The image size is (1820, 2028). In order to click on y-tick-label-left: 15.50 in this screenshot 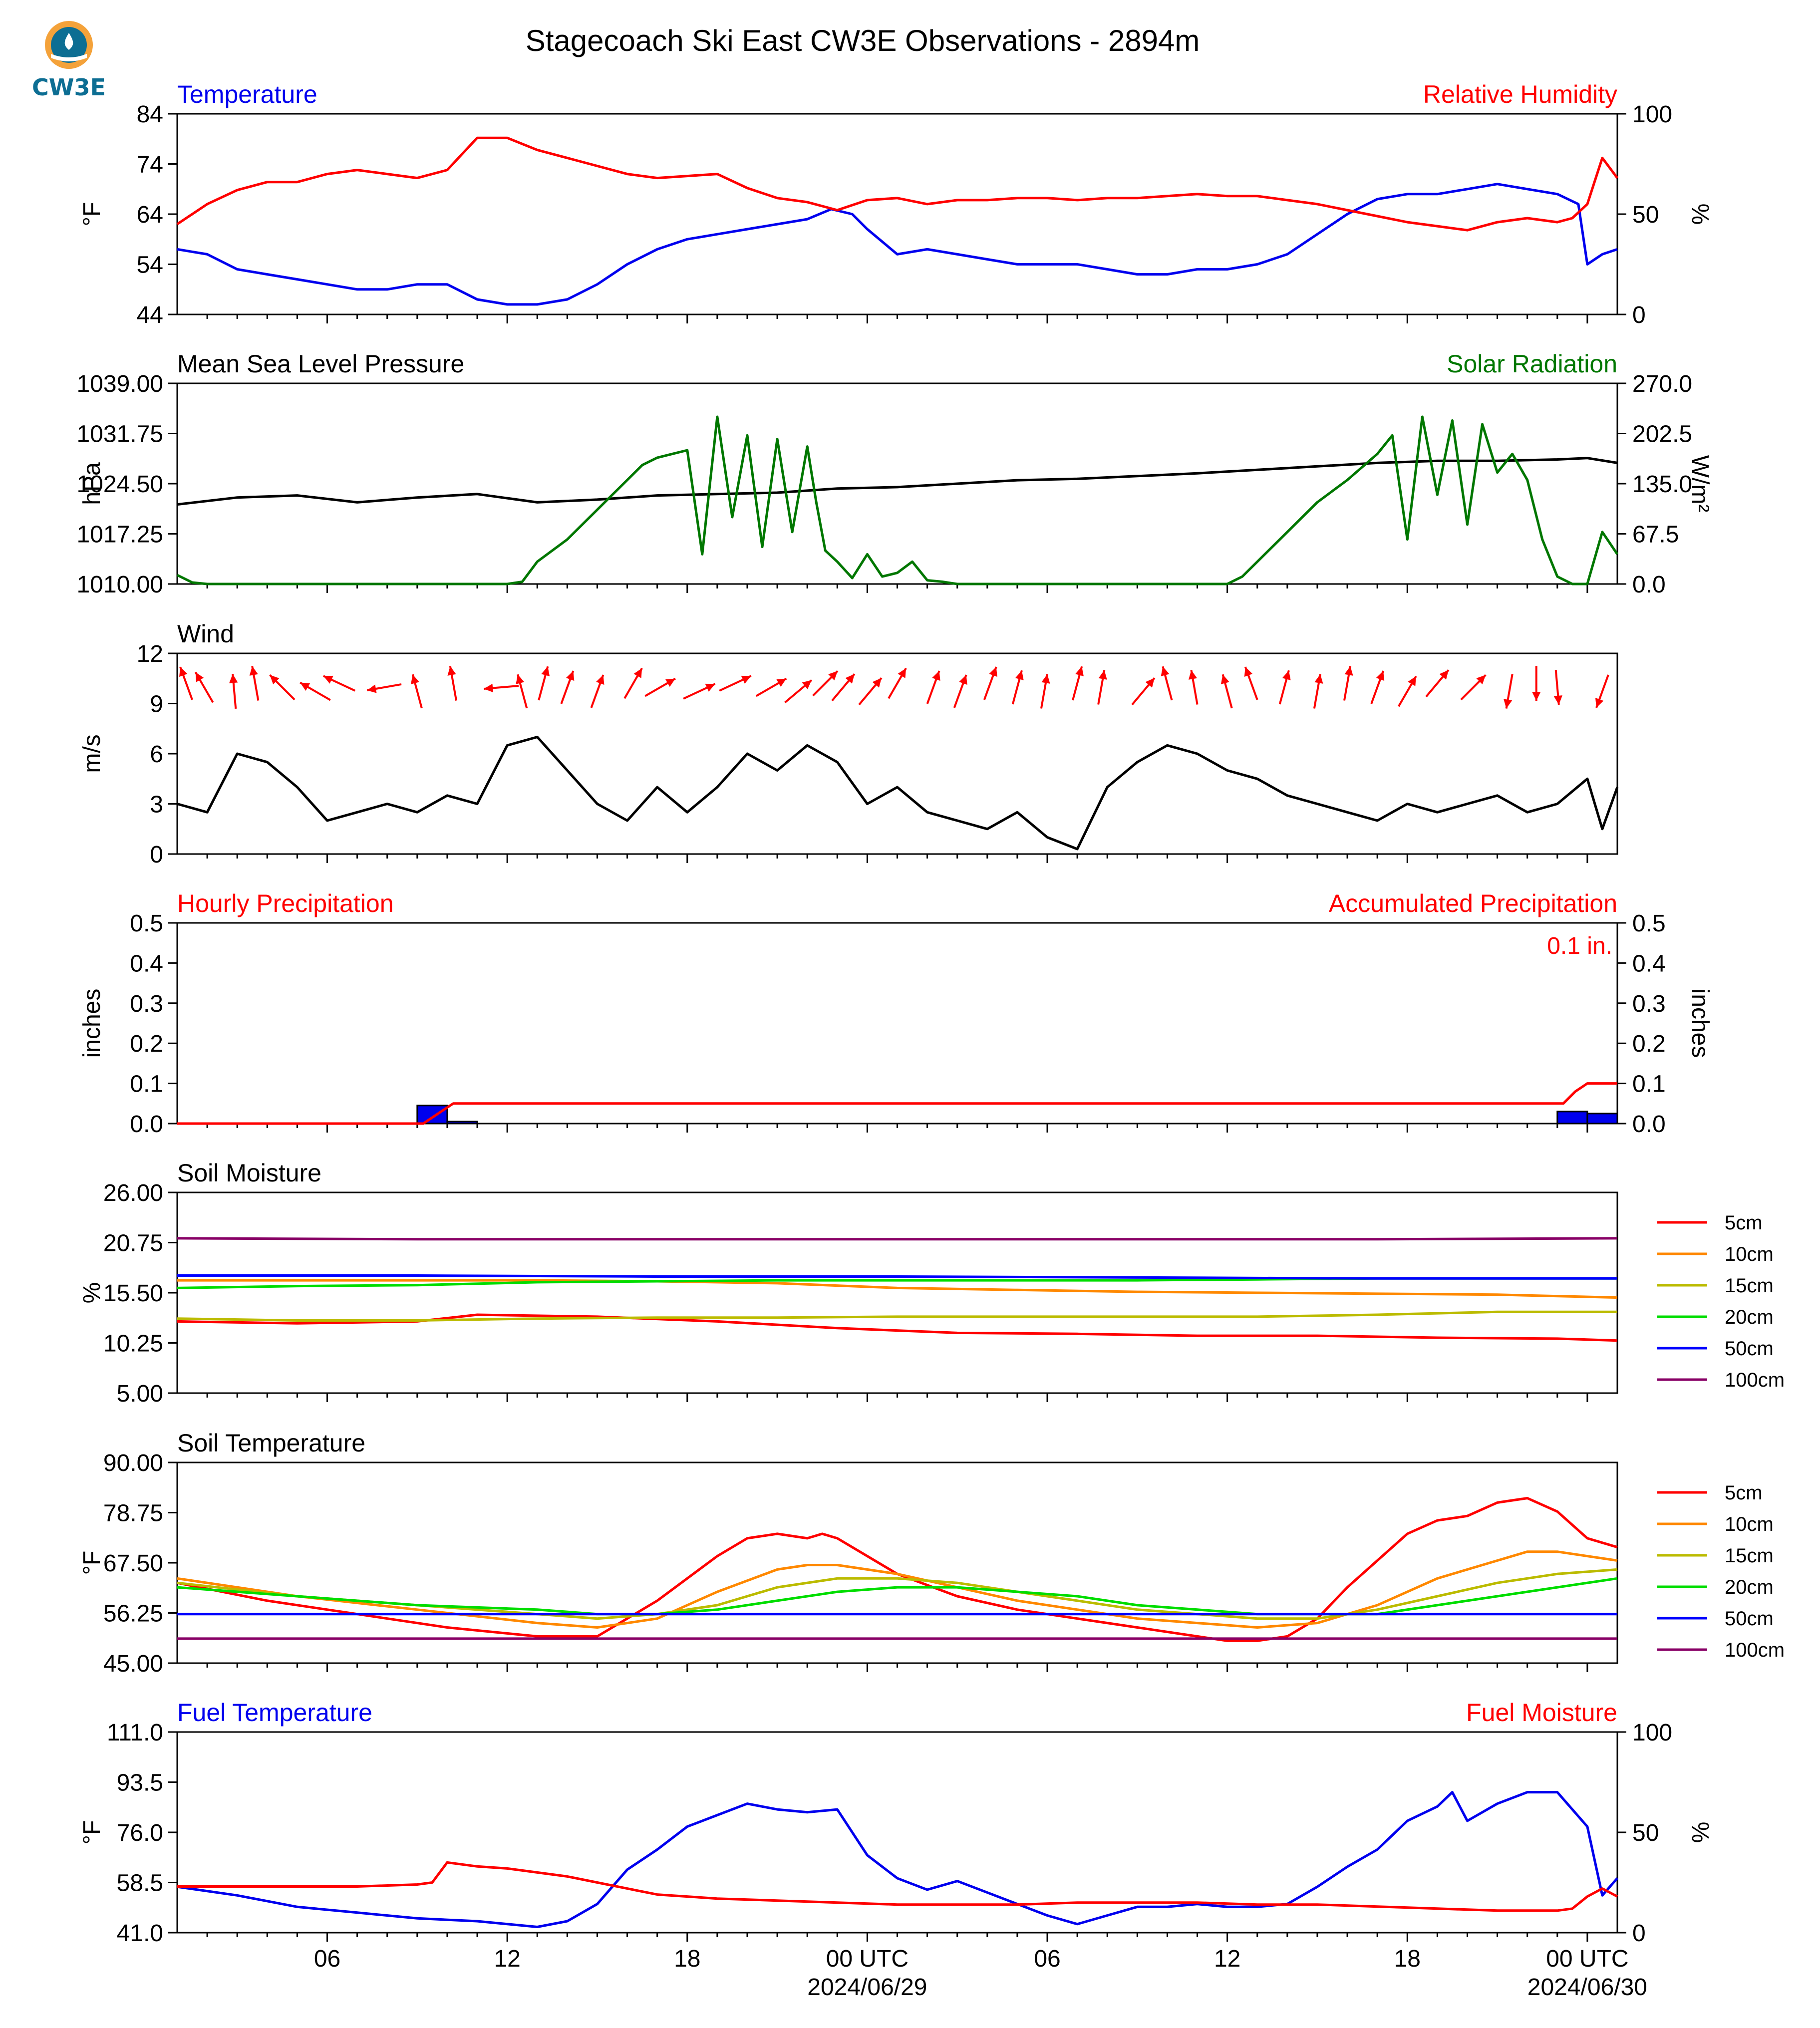, I will do `click(133, 1293)`.